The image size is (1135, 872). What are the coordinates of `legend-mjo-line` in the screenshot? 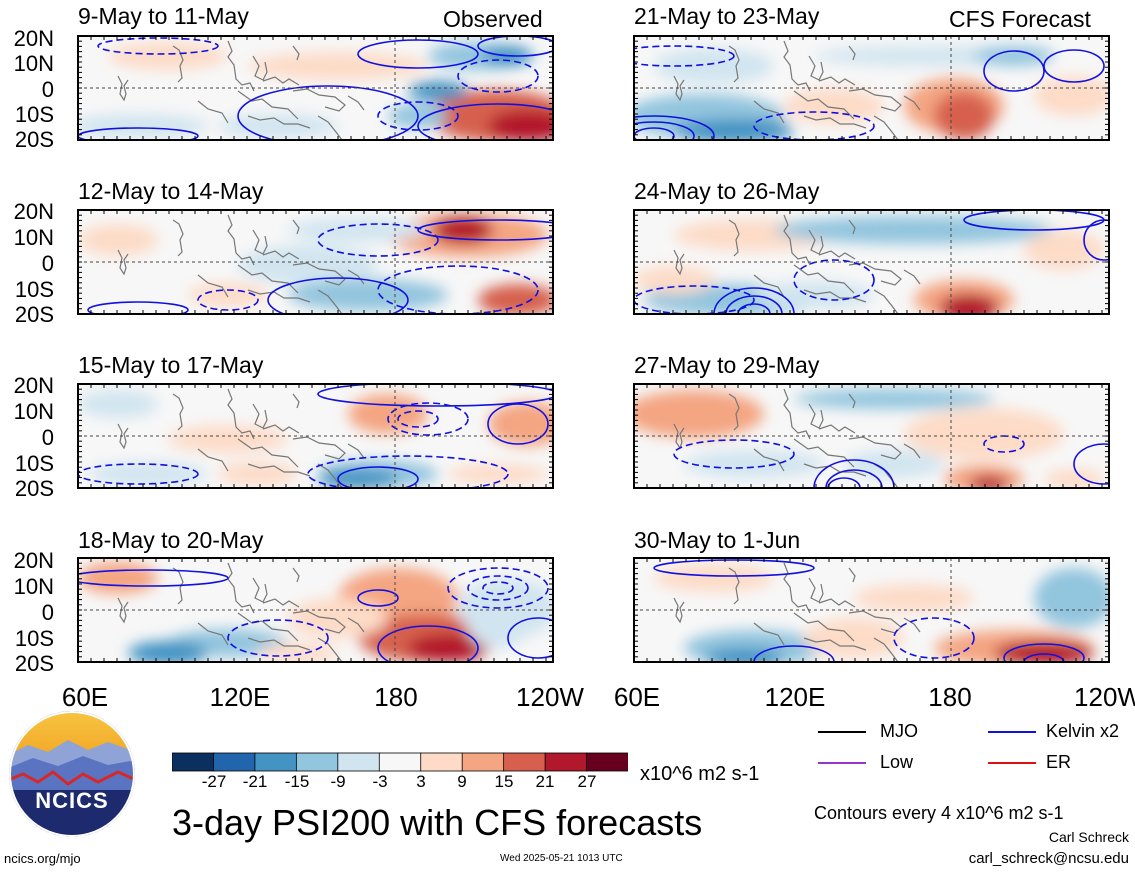 It's located at (842, 732).